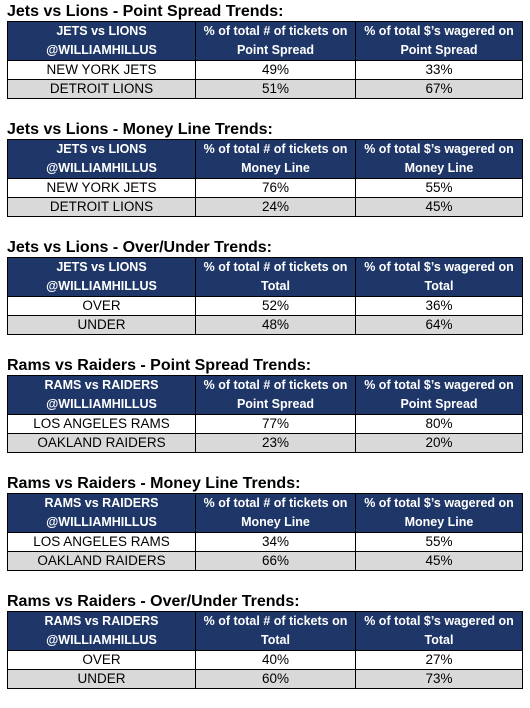 This screenshot has width=530, height=708. Describe the element at coordinates (101, 325) in the screenshot. I see `team-cell: UNDER` at that location.